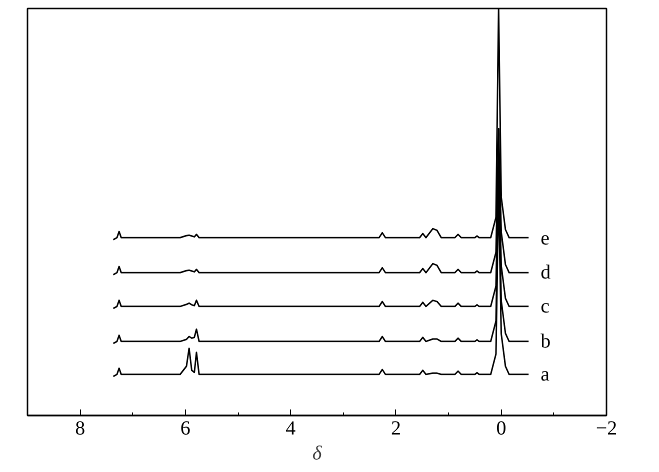 This screenshot has width=659, height=472. Describe the element at coordinates (545, 341) in the screenshot. I see `series-label: b` at that location.